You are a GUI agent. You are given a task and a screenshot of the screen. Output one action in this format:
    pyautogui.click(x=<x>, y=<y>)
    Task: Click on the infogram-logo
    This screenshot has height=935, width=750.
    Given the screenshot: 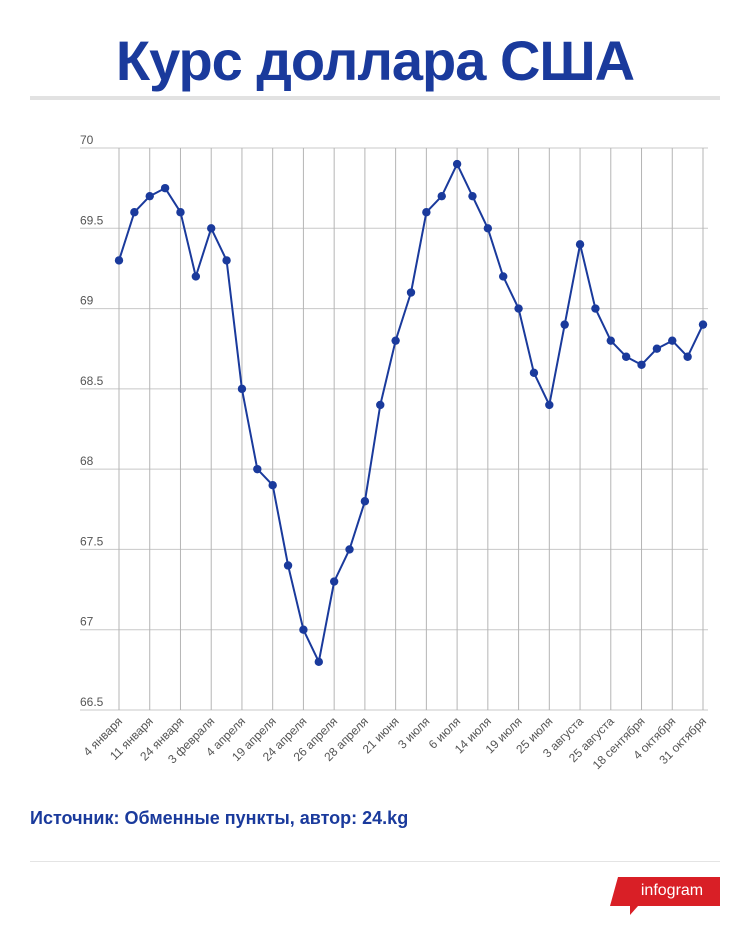 What is the action you would take?
    pyautogui.click(x=665, y=897)
    